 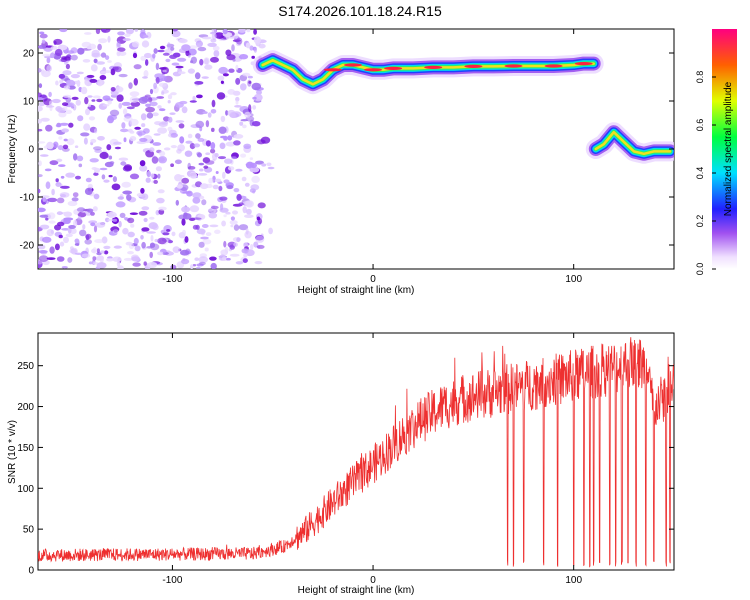 I want to click on spectrogram-tracks, so click(x=463, y=107).